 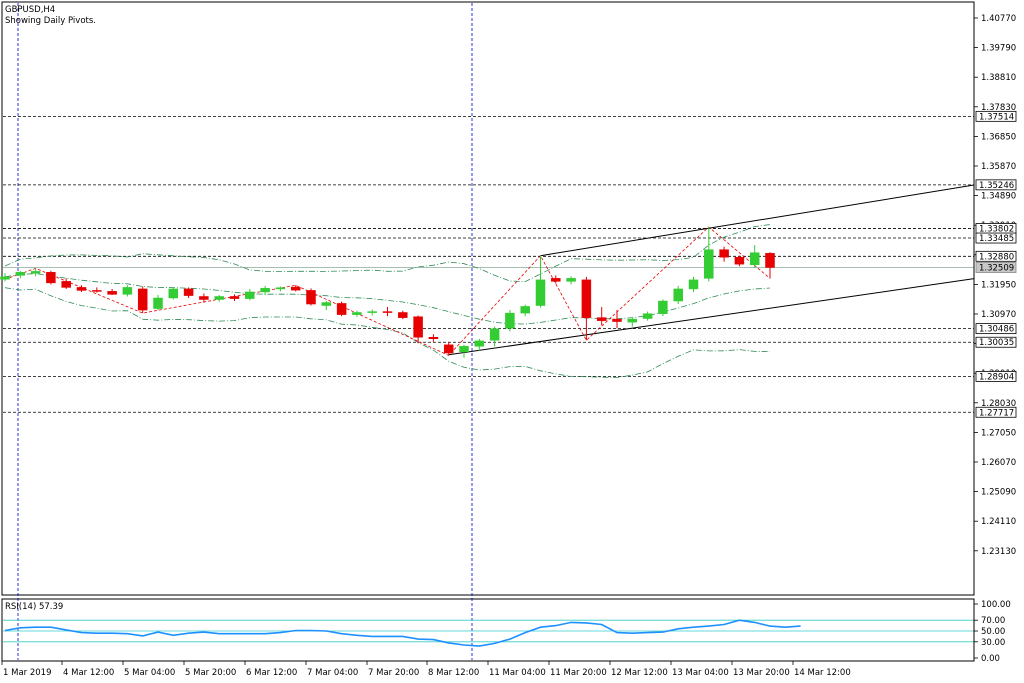 What do you see at coordinates (453, 673) in the screenshot?
I see `x-tick-label: 8 Mar 12:00` at bounding box center [453, 673].